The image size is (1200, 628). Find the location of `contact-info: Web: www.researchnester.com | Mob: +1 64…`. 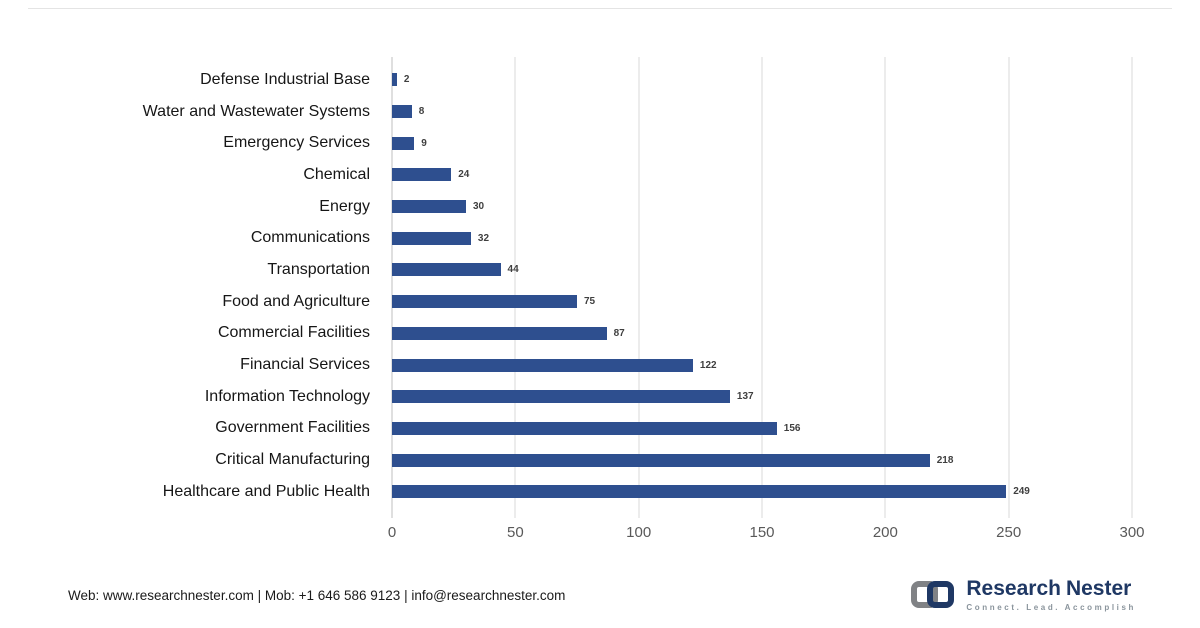

contact-info: Web: www.researchnester.com | Mob: +1 64… is located at coordinates (317, 595).